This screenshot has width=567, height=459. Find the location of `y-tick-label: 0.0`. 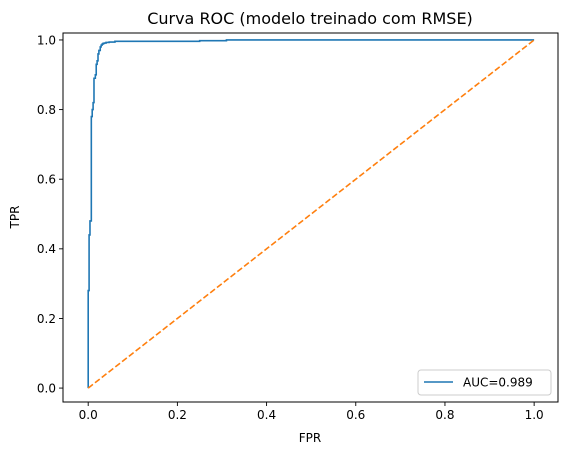

y-tick-label: 0.0 is located at coordinates (46, 388).